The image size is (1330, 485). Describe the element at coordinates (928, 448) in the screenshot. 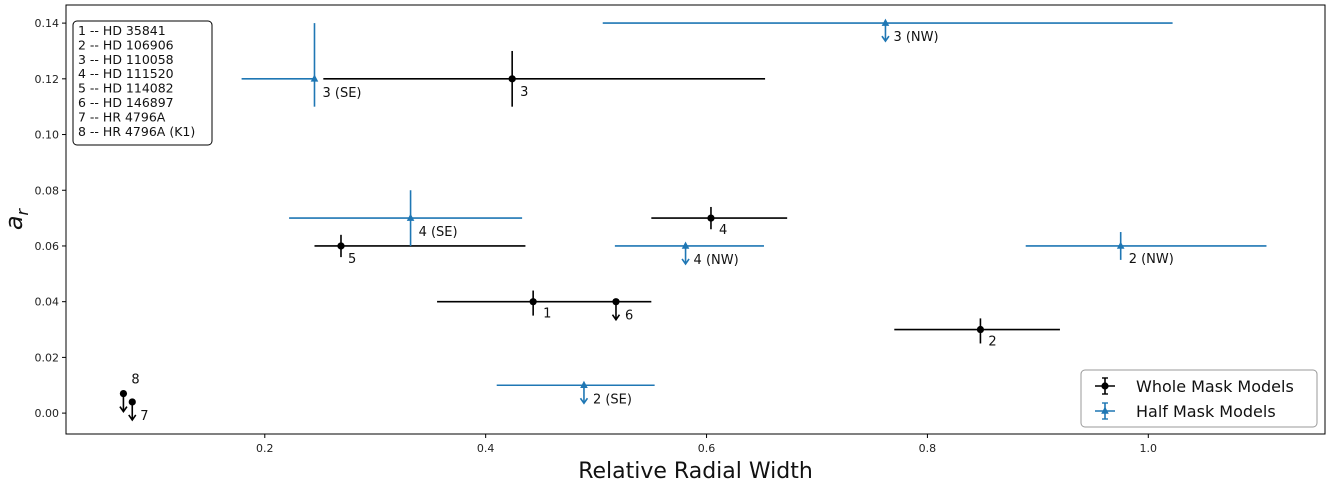

I see `x-tick-label: 0.8` at that location.